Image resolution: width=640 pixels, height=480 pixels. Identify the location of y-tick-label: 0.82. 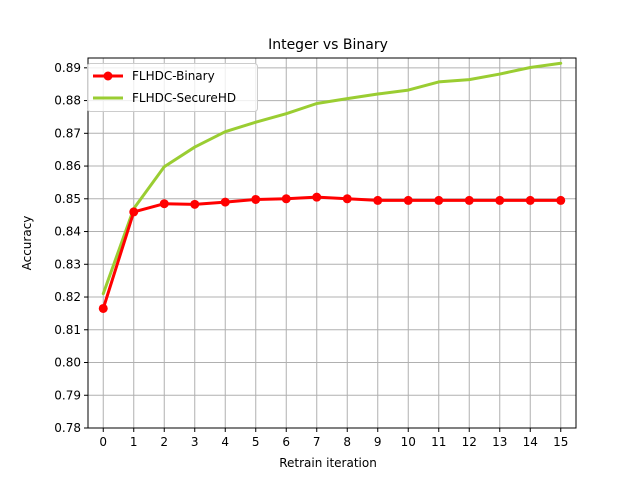
(67, 297).